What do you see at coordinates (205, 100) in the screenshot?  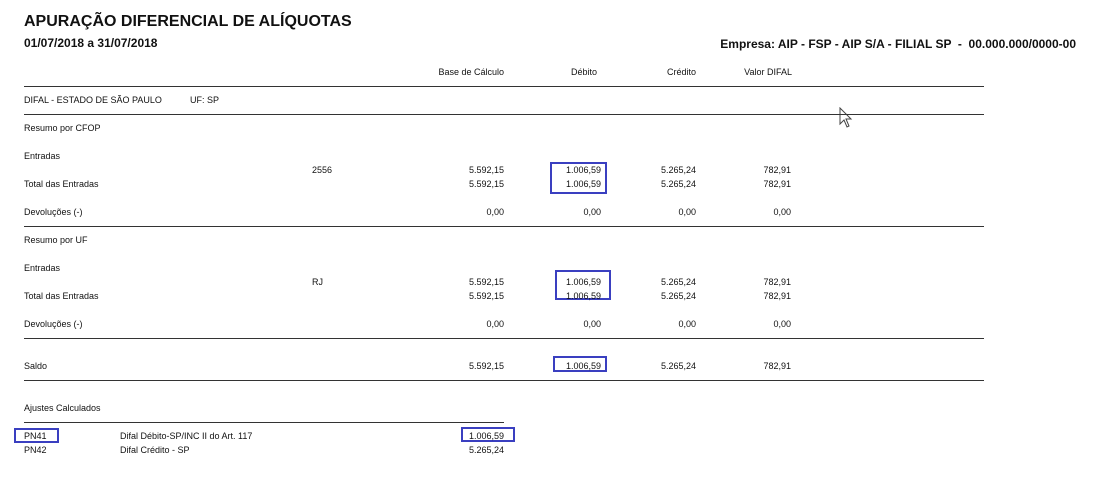 I see `section-uf: UF: SP` at bounding box center [205, 100].